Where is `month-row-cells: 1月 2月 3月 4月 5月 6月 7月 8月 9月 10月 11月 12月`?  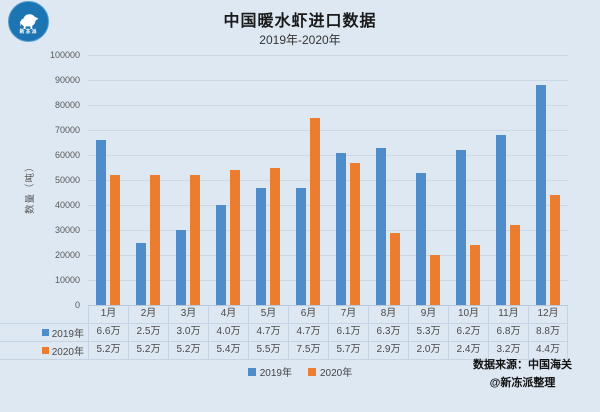
month-row-cells: 1月 2月 3月 4月 5月 6月 7月 8月 9月 10月 11月 12月 is located at coordinates (328, 314).